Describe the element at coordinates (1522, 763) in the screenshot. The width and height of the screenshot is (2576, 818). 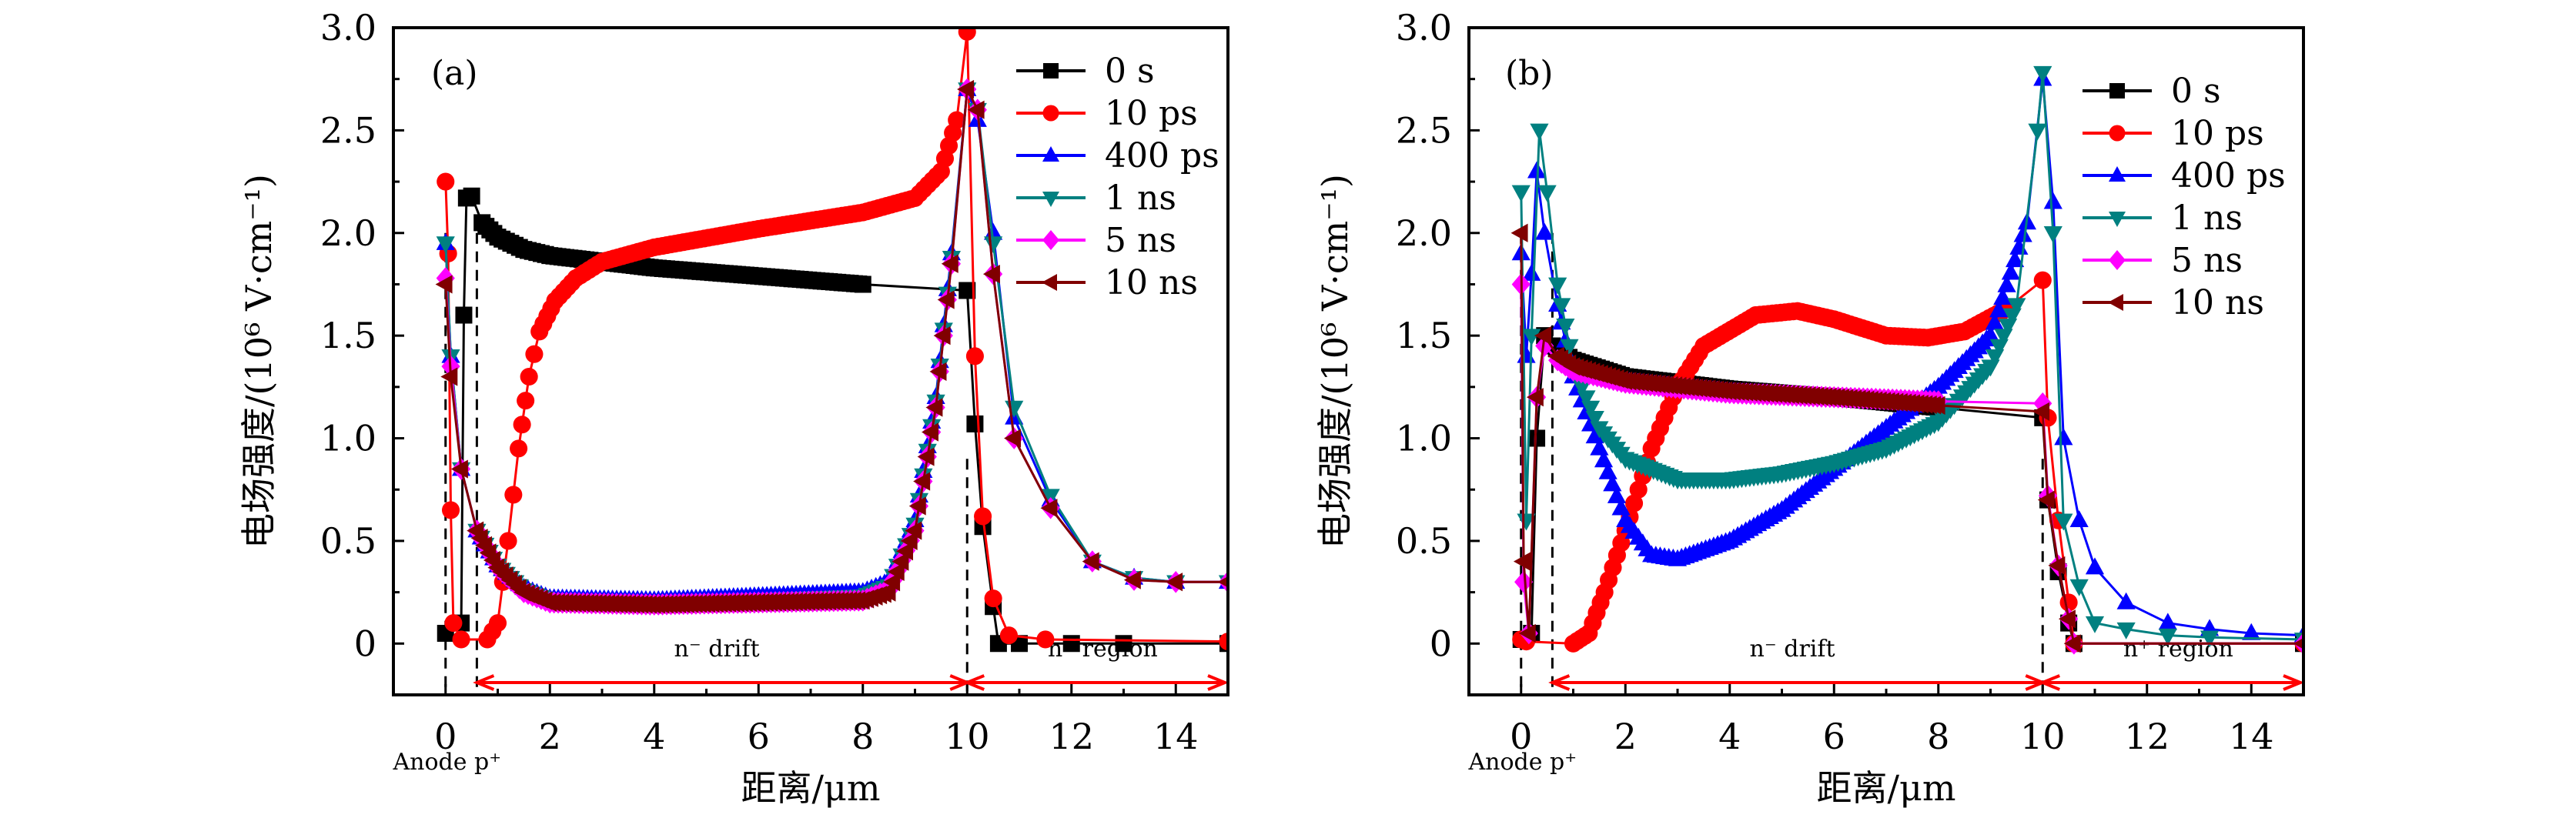
I see `anode-label: Anode p⁺` at that location.